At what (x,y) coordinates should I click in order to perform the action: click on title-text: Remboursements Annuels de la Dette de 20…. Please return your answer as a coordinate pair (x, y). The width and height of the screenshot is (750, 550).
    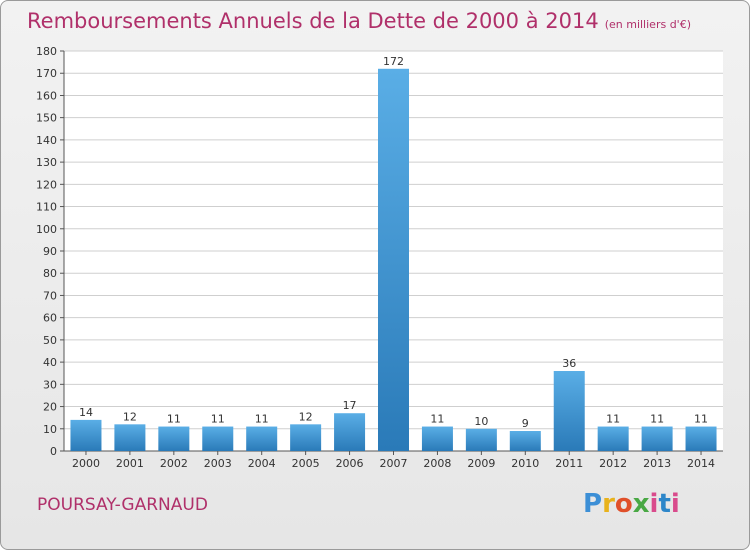
    Looking at the image, I should click on (313, 21).